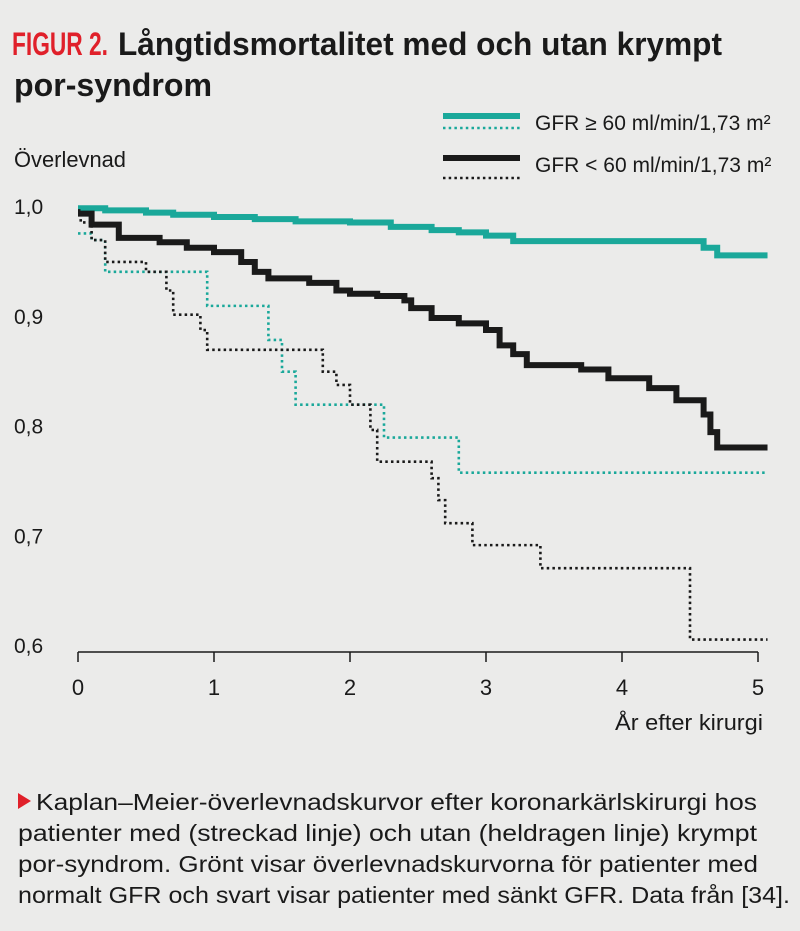  Describe the element at coordinates (28, 317) in the screenshot. I see `y-tick-label: 0,9` at that location.